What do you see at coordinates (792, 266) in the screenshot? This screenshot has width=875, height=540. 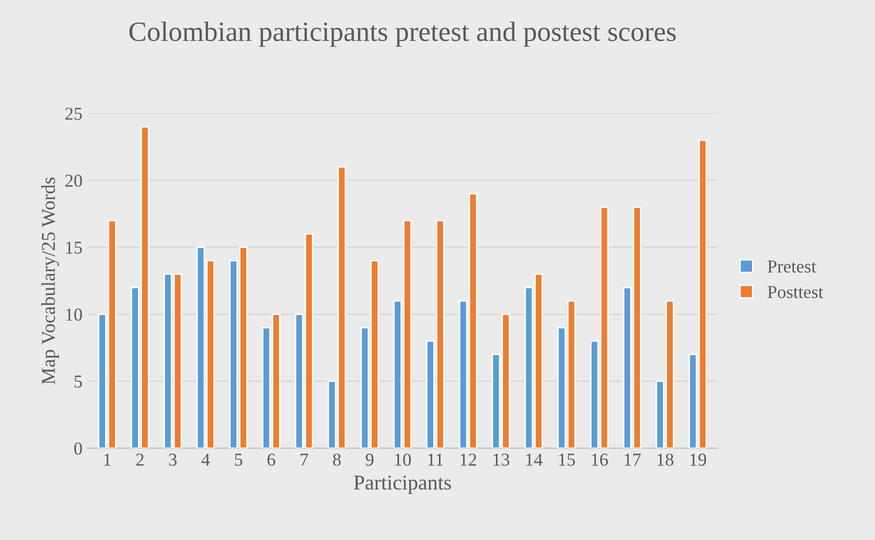 I see `legend-label: Pretest` at bounding box center [792, 266].